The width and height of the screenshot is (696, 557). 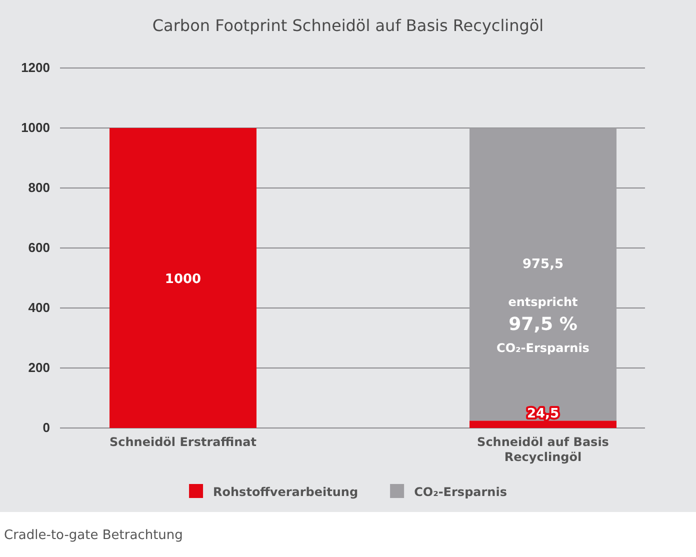 I want to click on data-label: 1000, so click(x=183, y=279).